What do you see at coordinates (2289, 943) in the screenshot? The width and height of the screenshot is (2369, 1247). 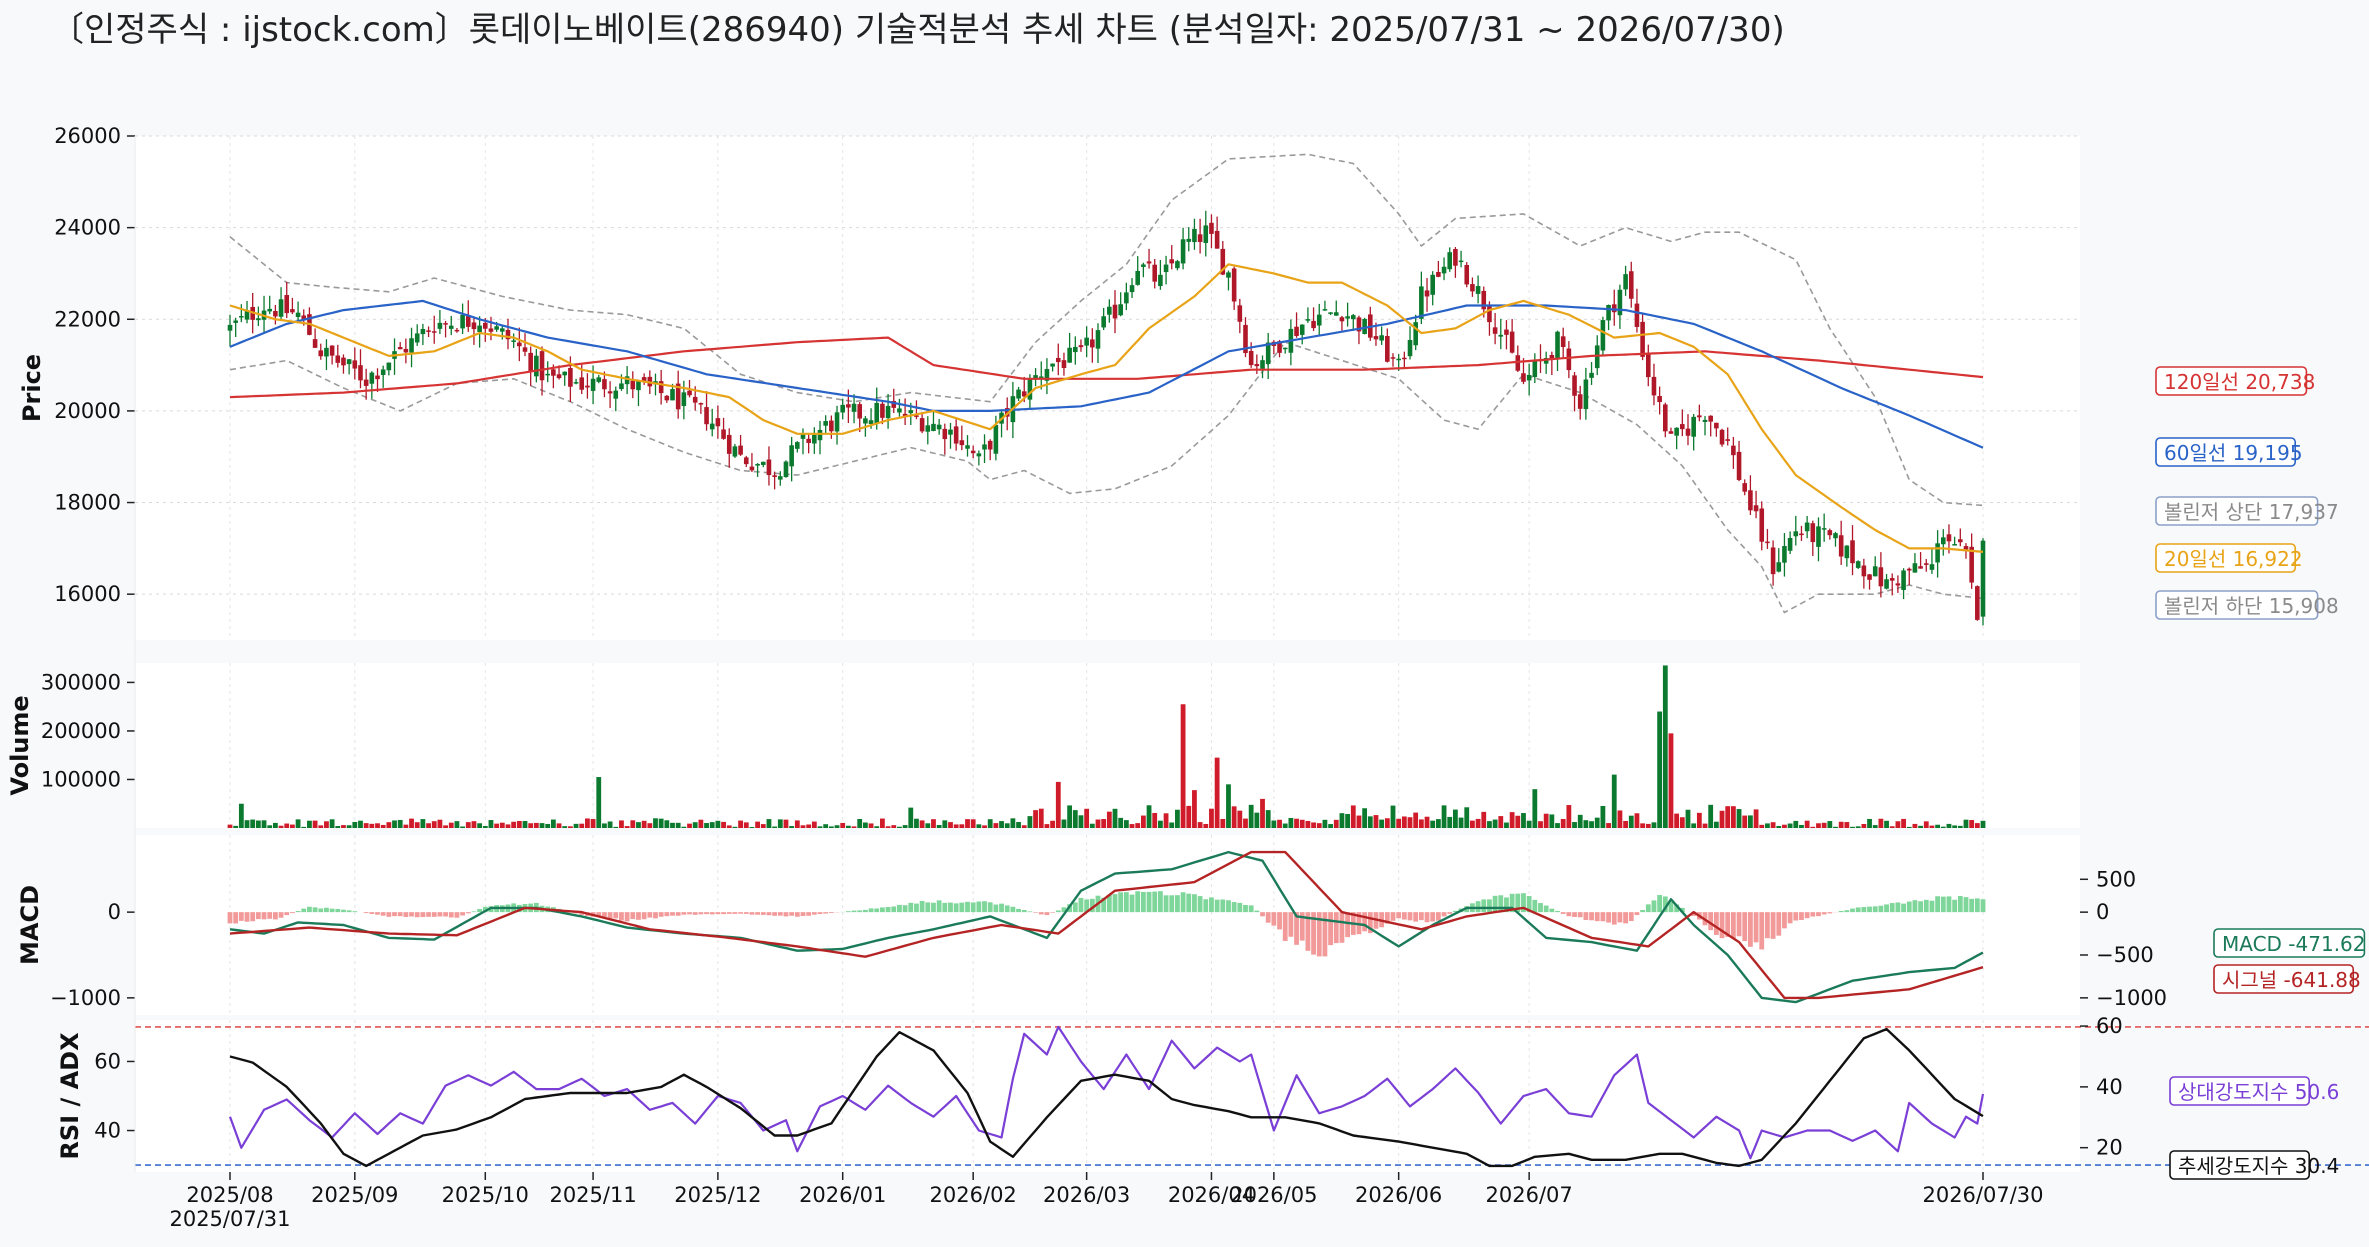 I see `macd-legend-tag: MACD -471.62` at bounding box center [2289, 943].